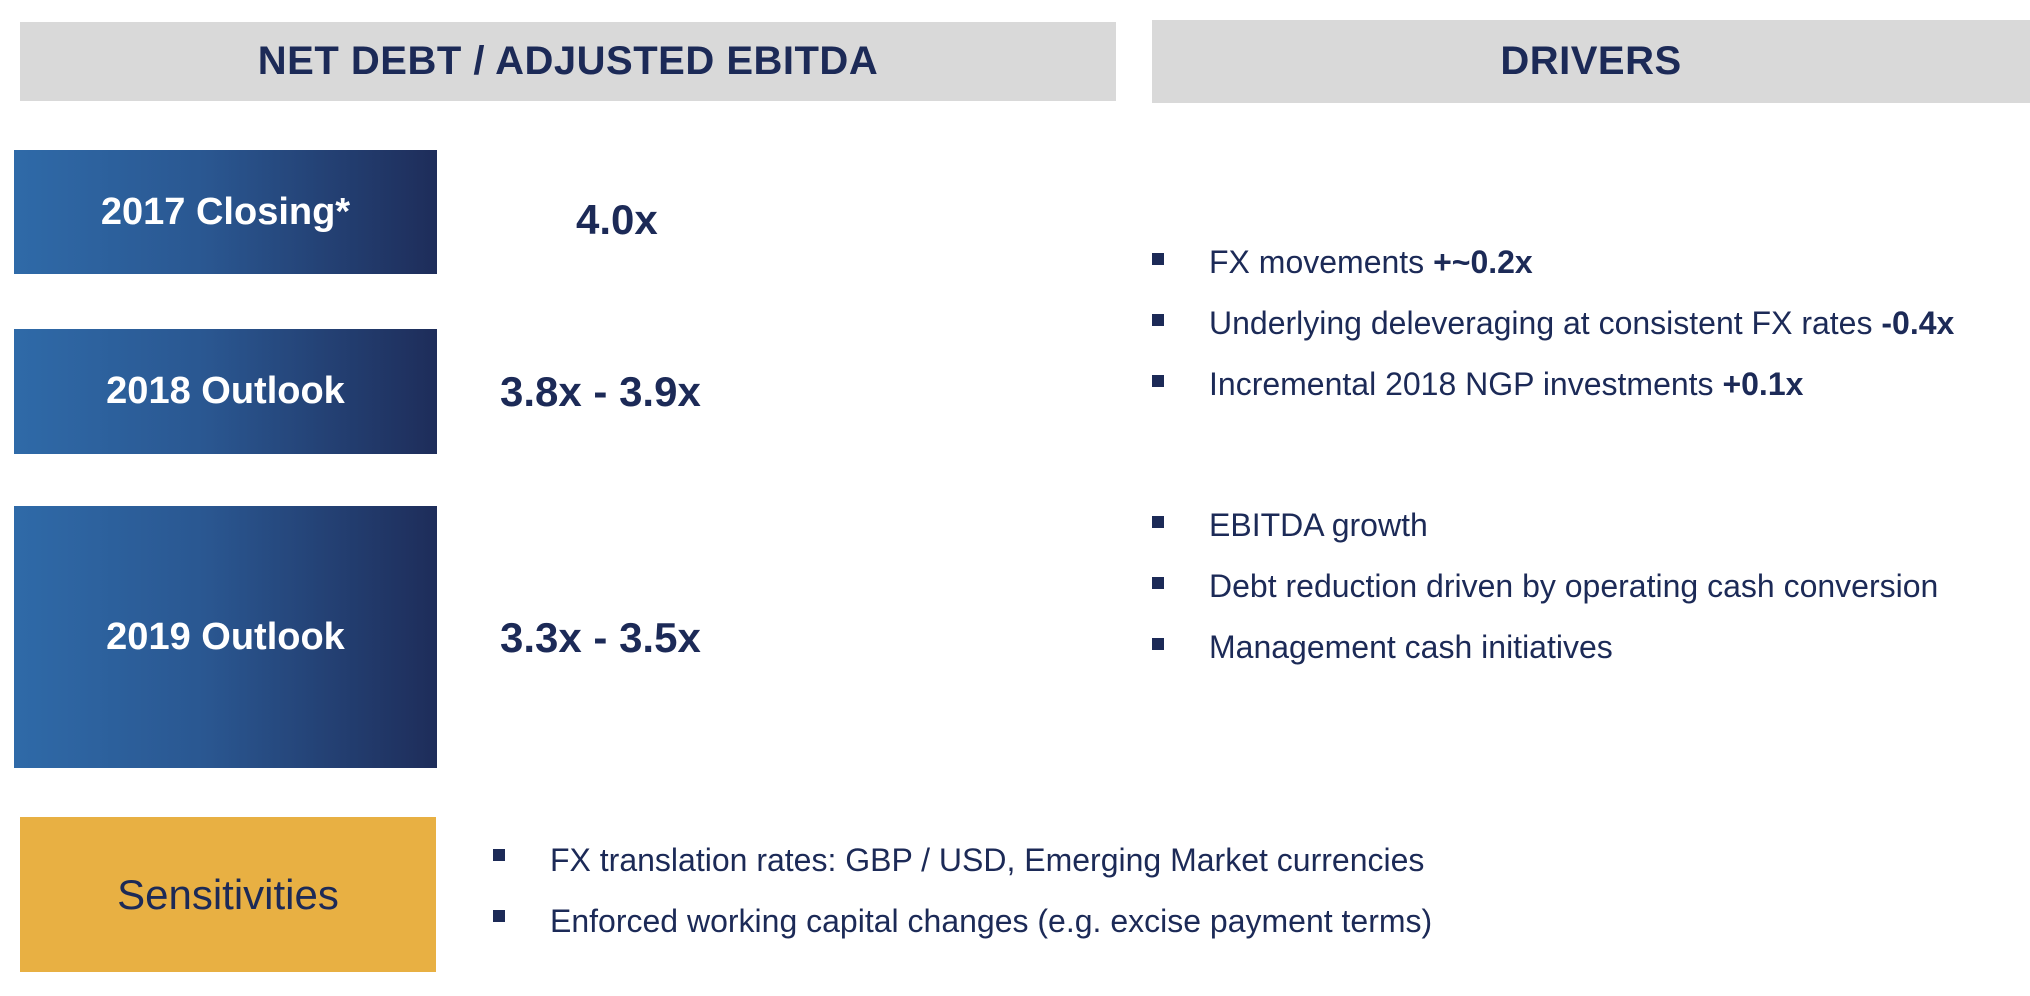 The height and width of the screenshot is (996, 2030). I want to click on ratio-2019: 3.3x - 3.5x, so click(600, 637).